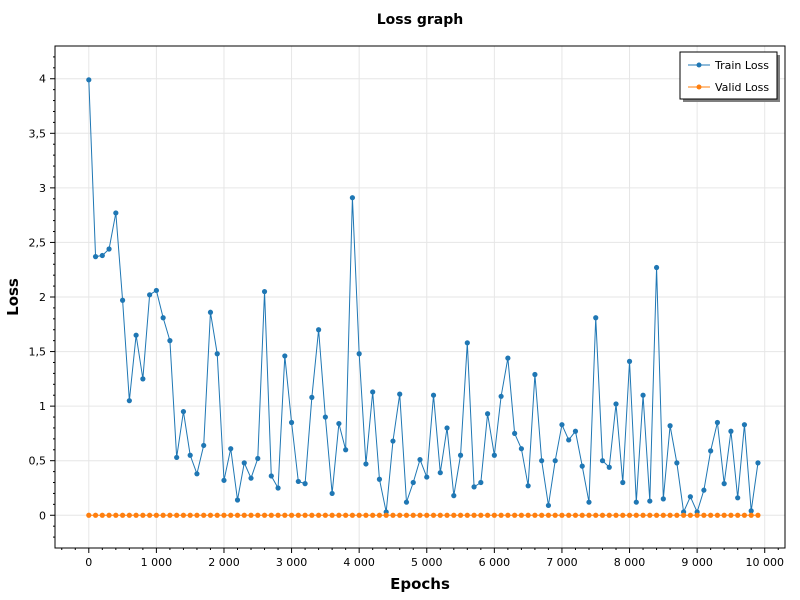 The height and width of the screenshot is (600, 800). Describe the element at coordinates (292, 562) in the screenshot. I see `x-tick-label: 3 000` at that location.